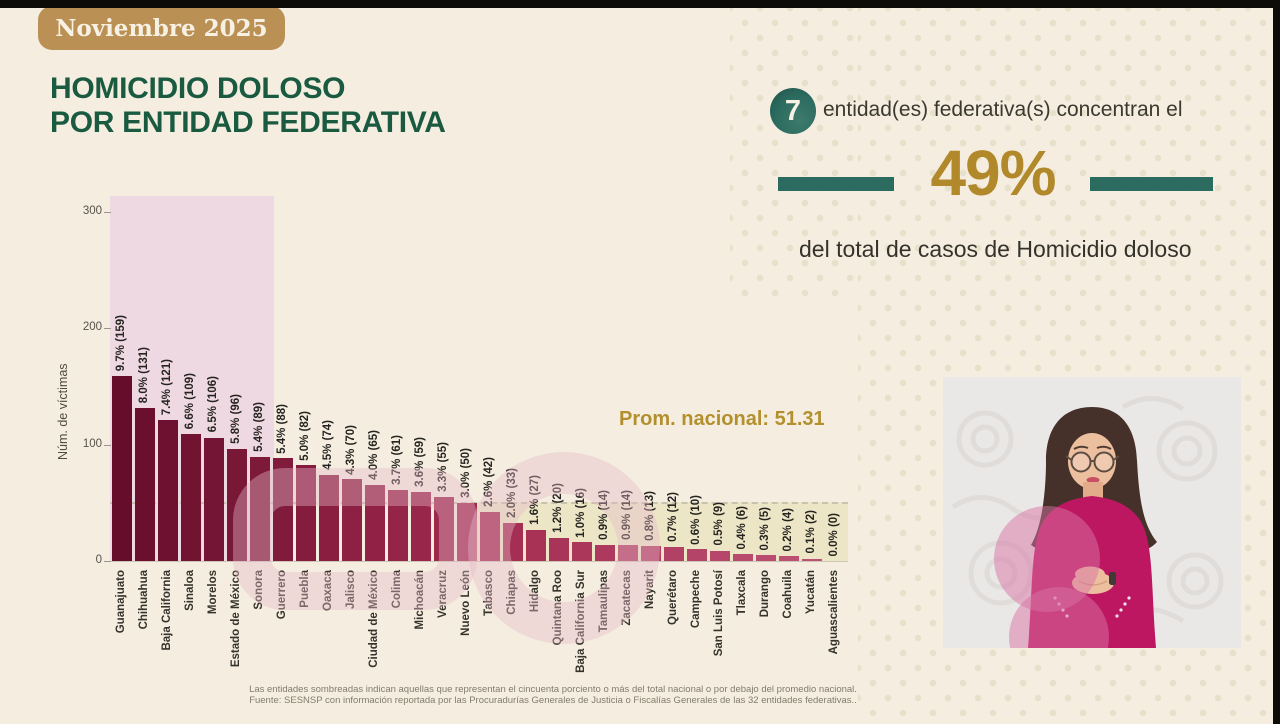 This screenshot has width=1280, height=724. Describe the element at coordinates (120, 602) in the screenshot. I see `bar-category-label: Guanajuato` at that location.